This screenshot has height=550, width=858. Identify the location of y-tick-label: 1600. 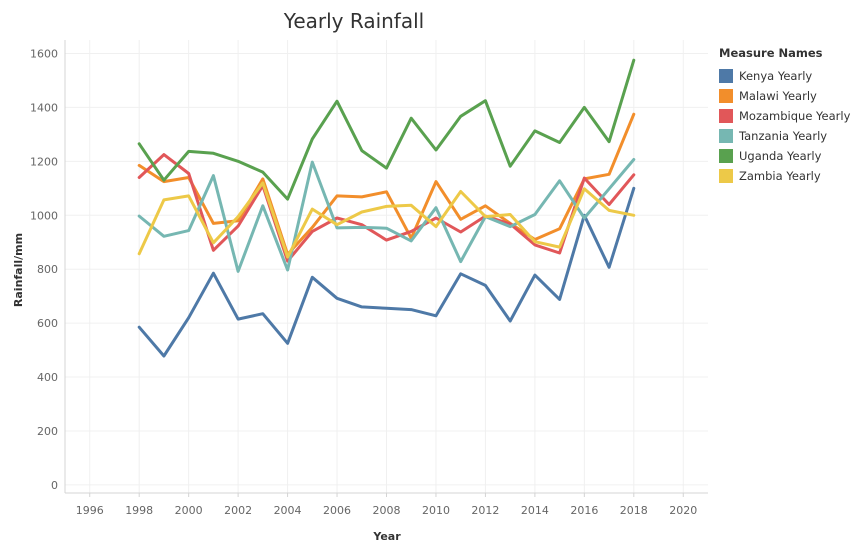
(44, 53).